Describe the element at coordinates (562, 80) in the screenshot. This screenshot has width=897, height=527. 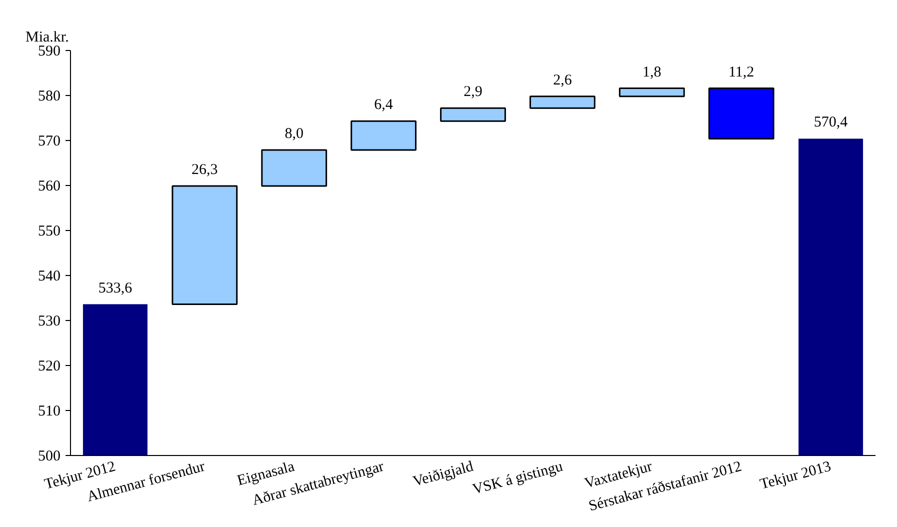
I see `data-label: 2,6` at that location.